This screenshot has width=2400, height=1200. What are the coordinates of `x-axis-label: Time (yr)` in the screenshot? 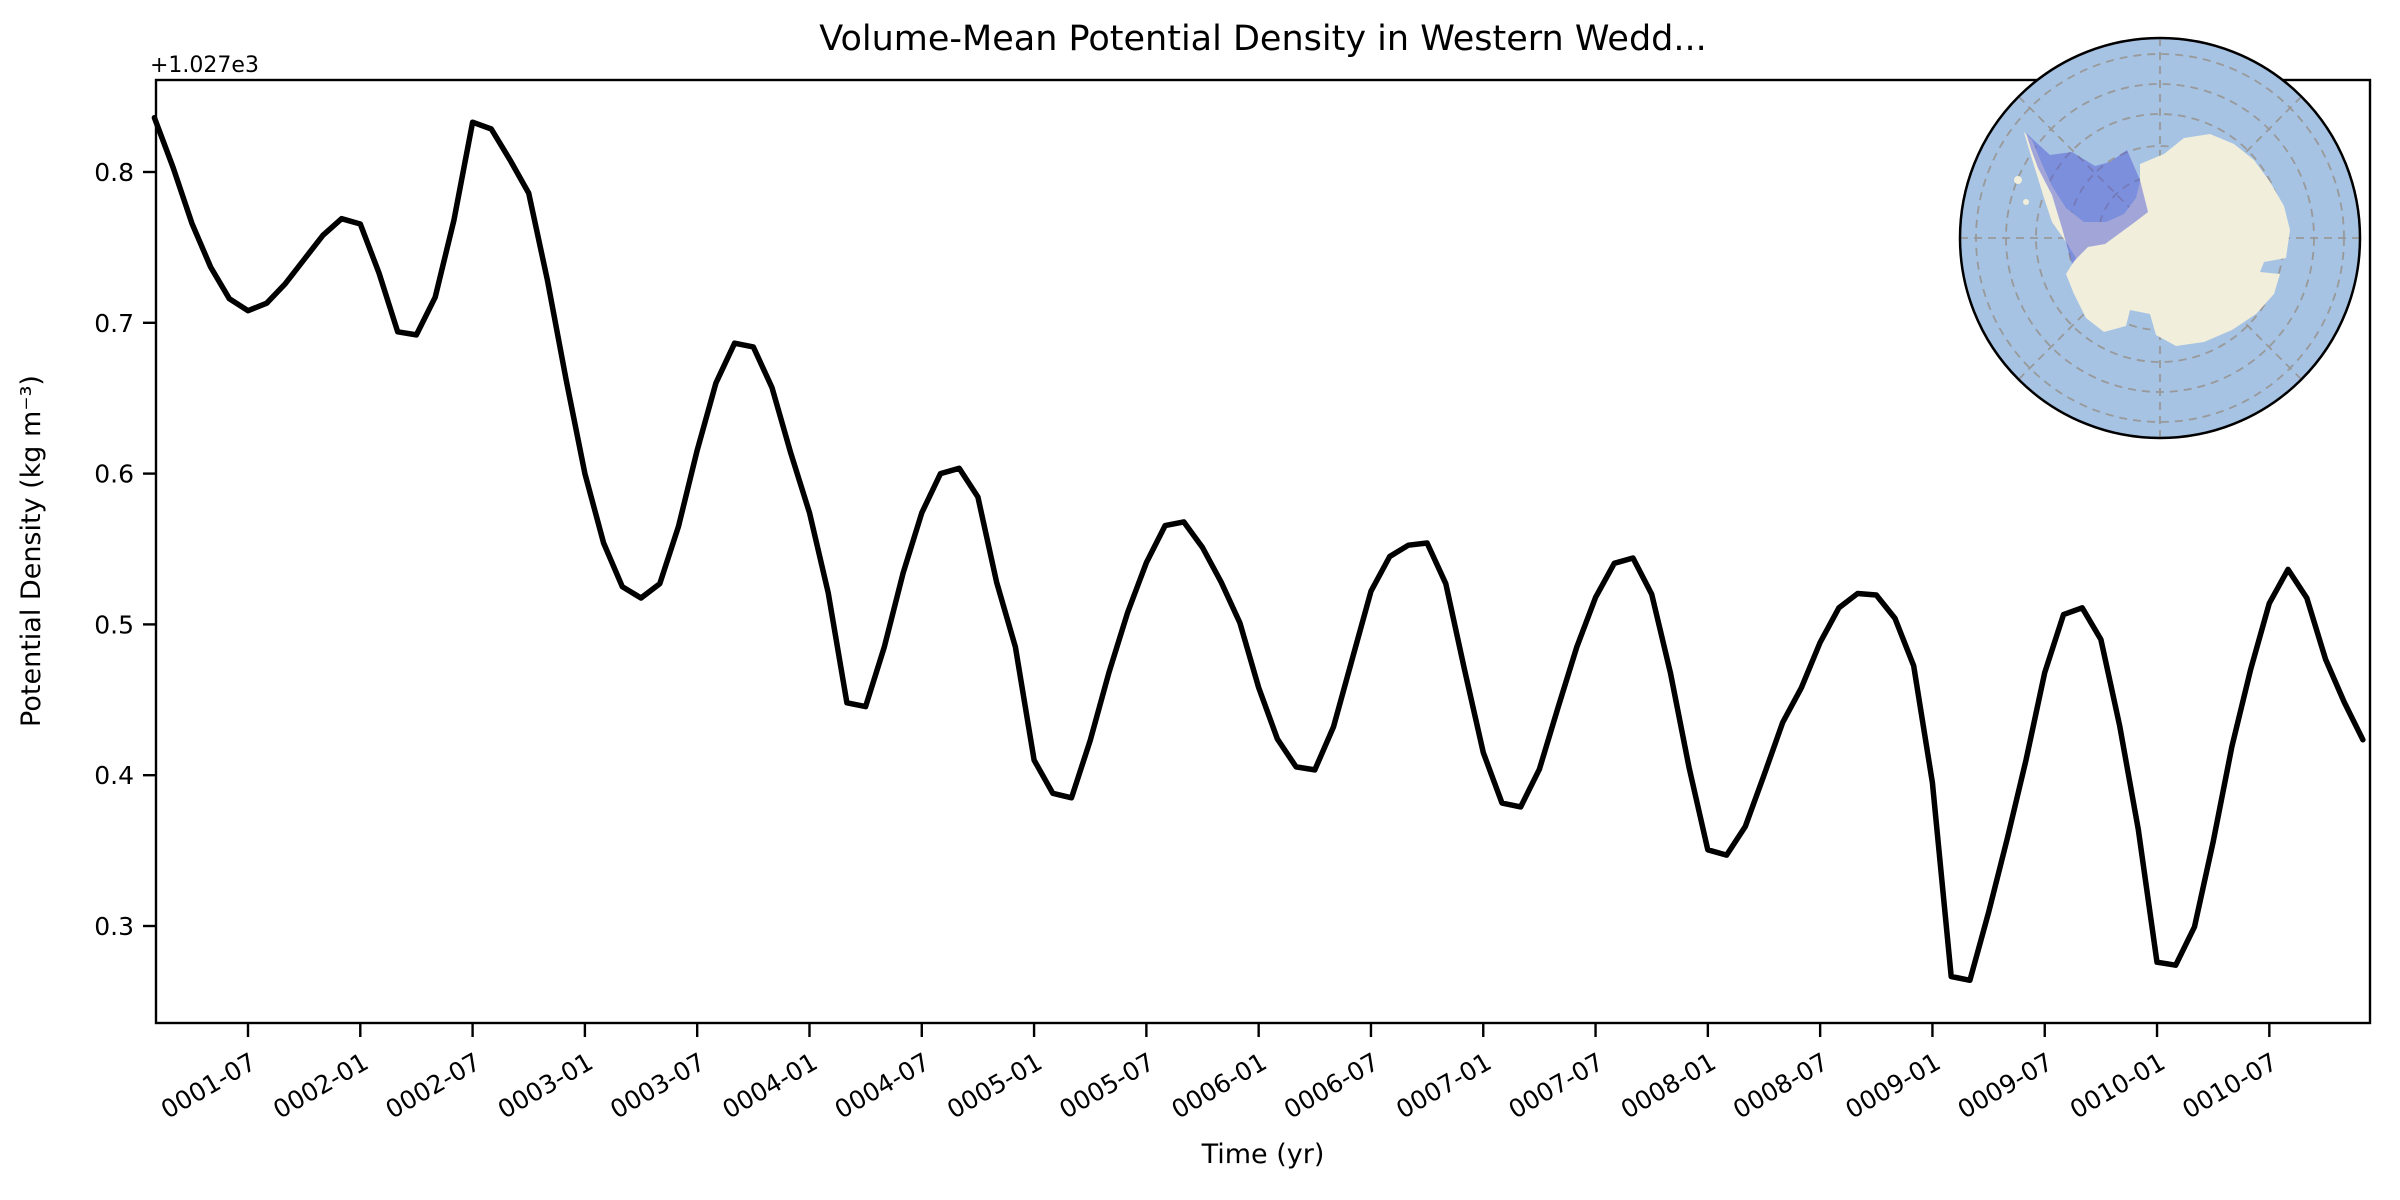 It's located at (1263, 1154).